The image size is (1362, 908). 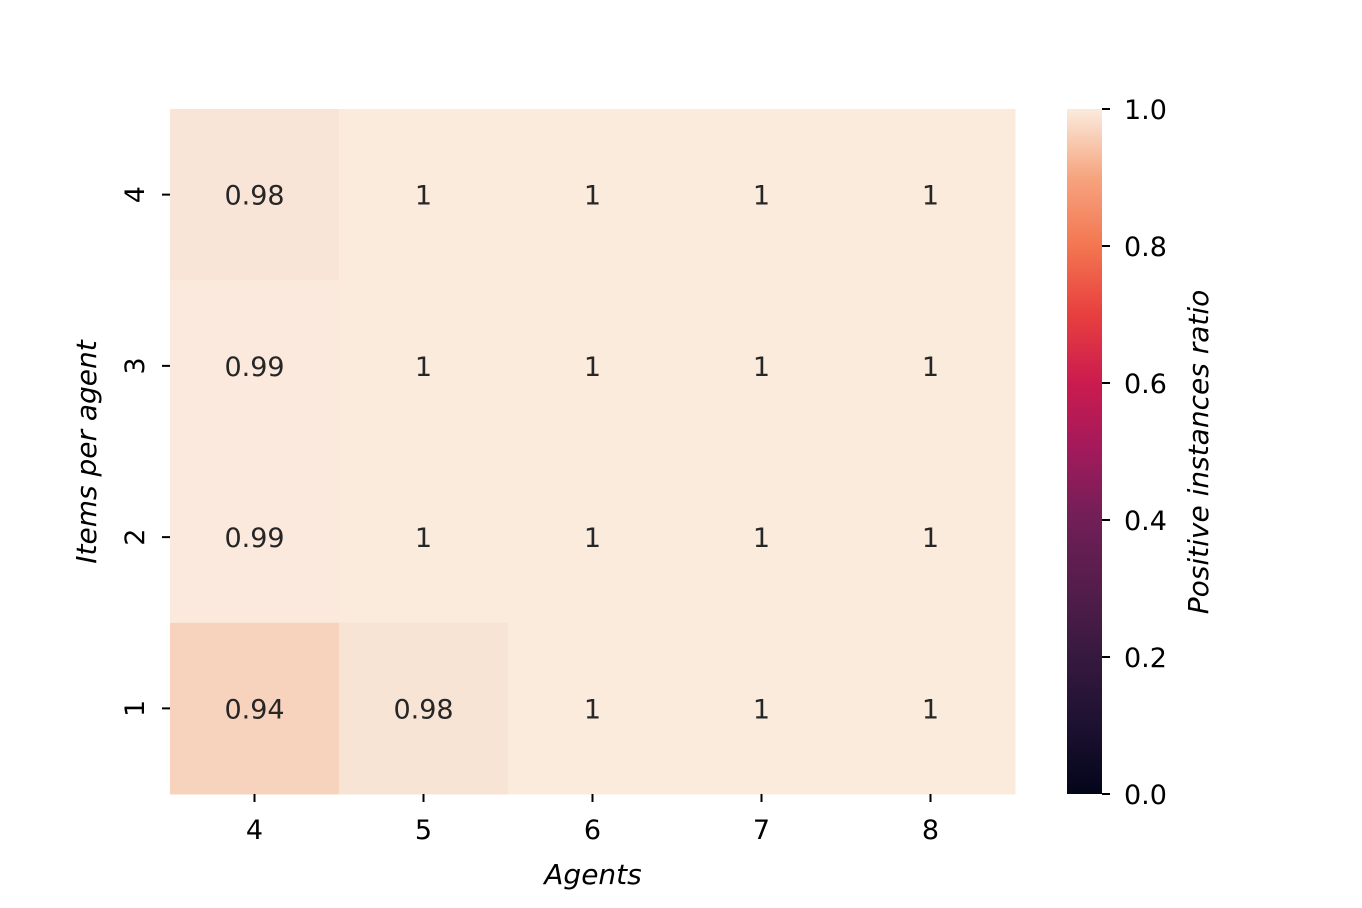 What do you see at coordinates (254, 830) in the screenshot?
I see `x-tick-label: 4` at bounding box center [254, 830].